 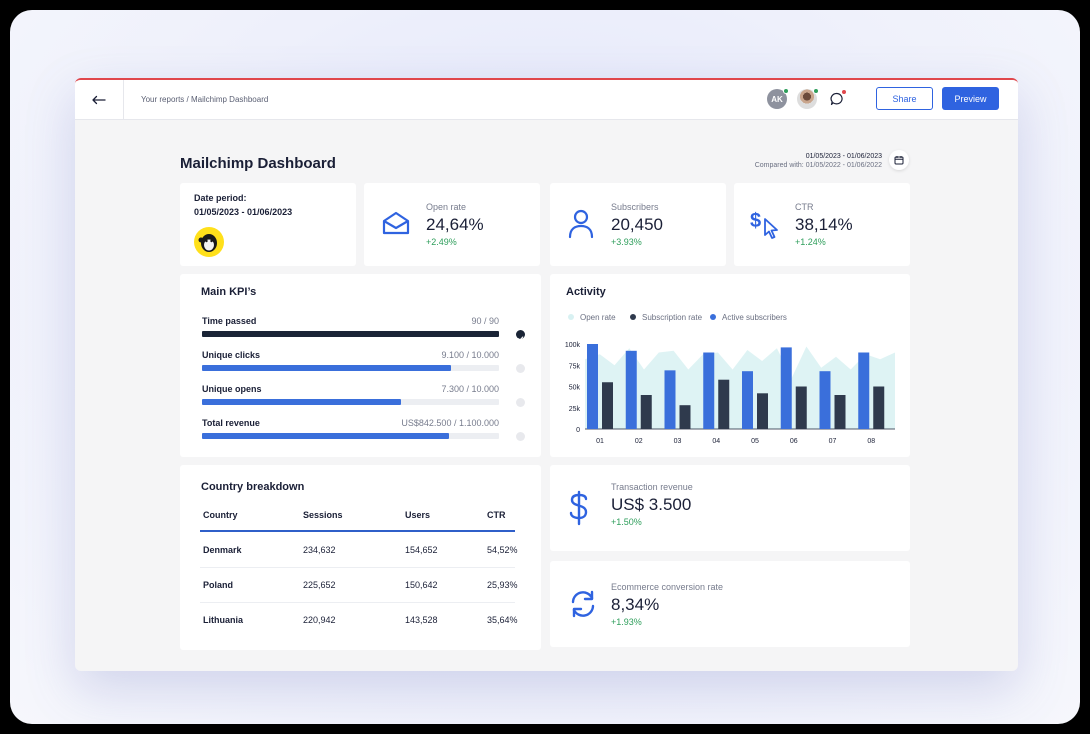 I want to click on share-button: Share, so click(x=904, y=98).